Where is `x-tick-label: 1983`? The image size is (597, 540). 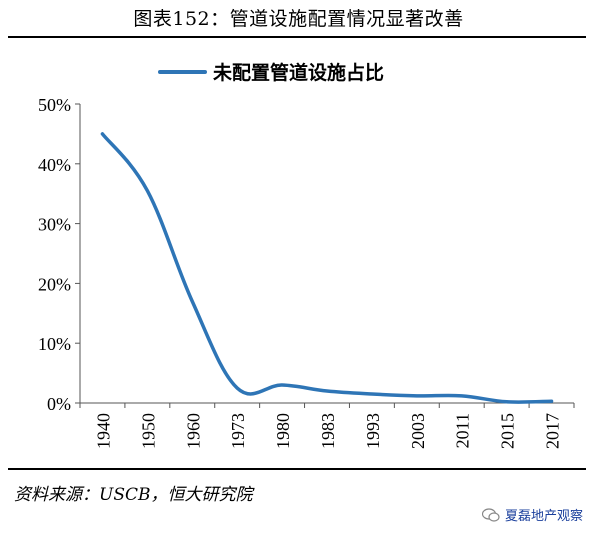
x-tick-label: 1983 is located at coordinates (328, 431).